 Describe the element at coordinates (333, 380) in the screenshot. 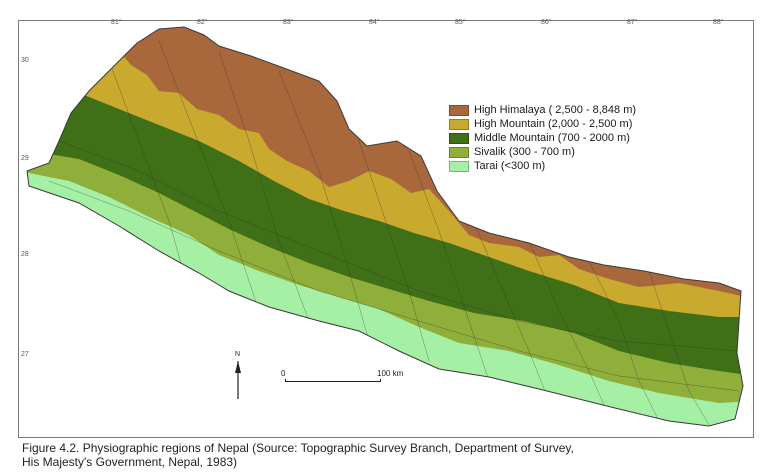

I see `scale-bar-line` at that location.